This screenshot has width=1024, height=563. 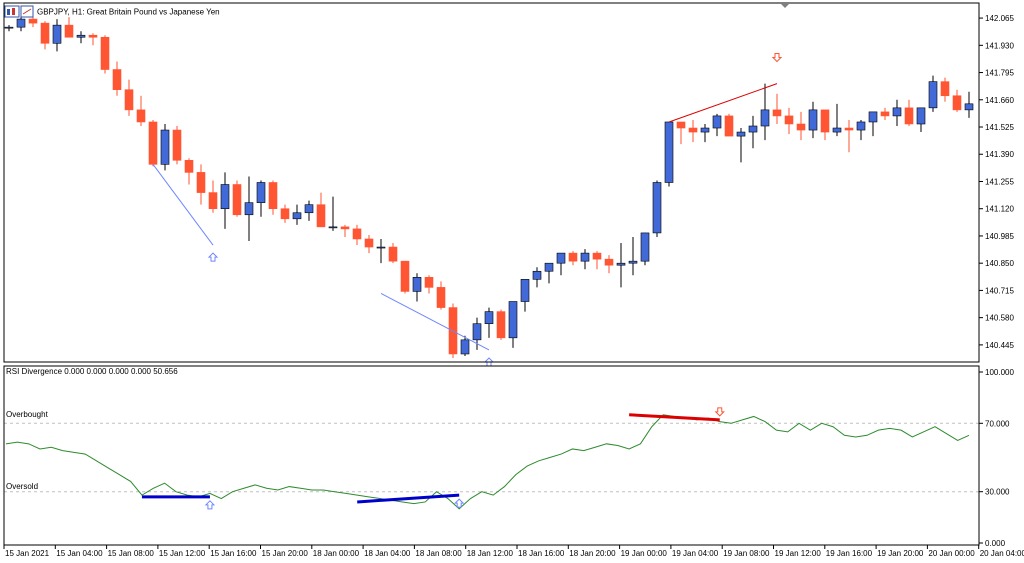 What do you see at coordinates (999, 181) in the screenshot?
I see `price-tick-label: 141.255` at bounding box center [999, 181].